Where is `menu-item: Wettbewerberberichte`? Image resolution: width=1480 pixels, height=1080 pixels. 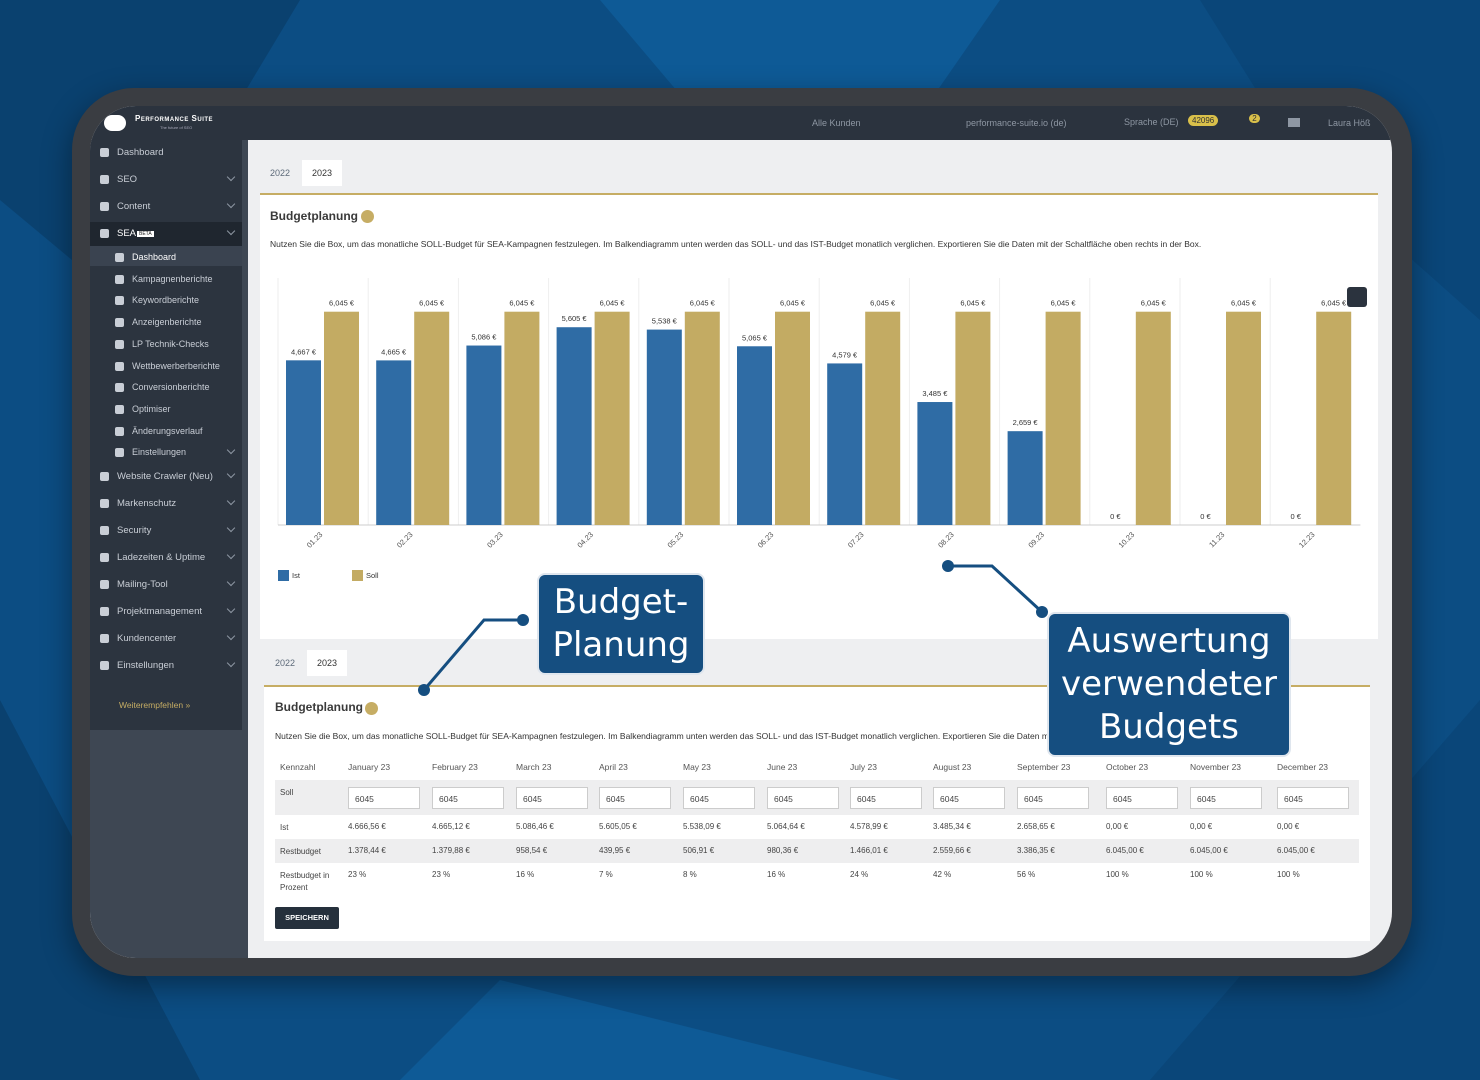 menu-item: Wettbewerberberichte is located at coordinates (176, 365).